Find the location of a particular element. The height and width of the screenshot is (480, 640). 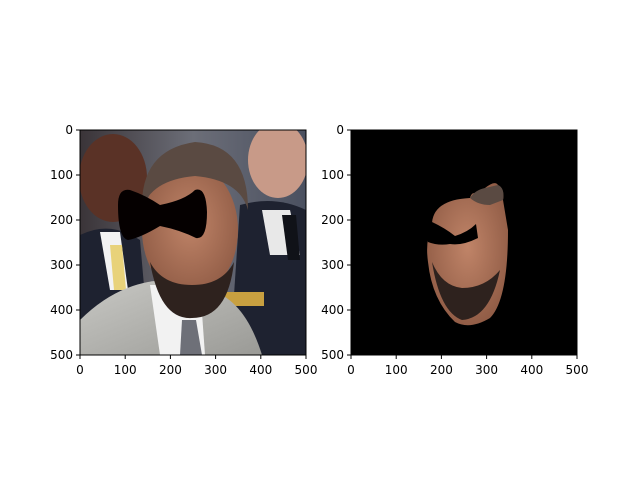

right-x-tick-label: 0 is located at coordinates (351, 370).